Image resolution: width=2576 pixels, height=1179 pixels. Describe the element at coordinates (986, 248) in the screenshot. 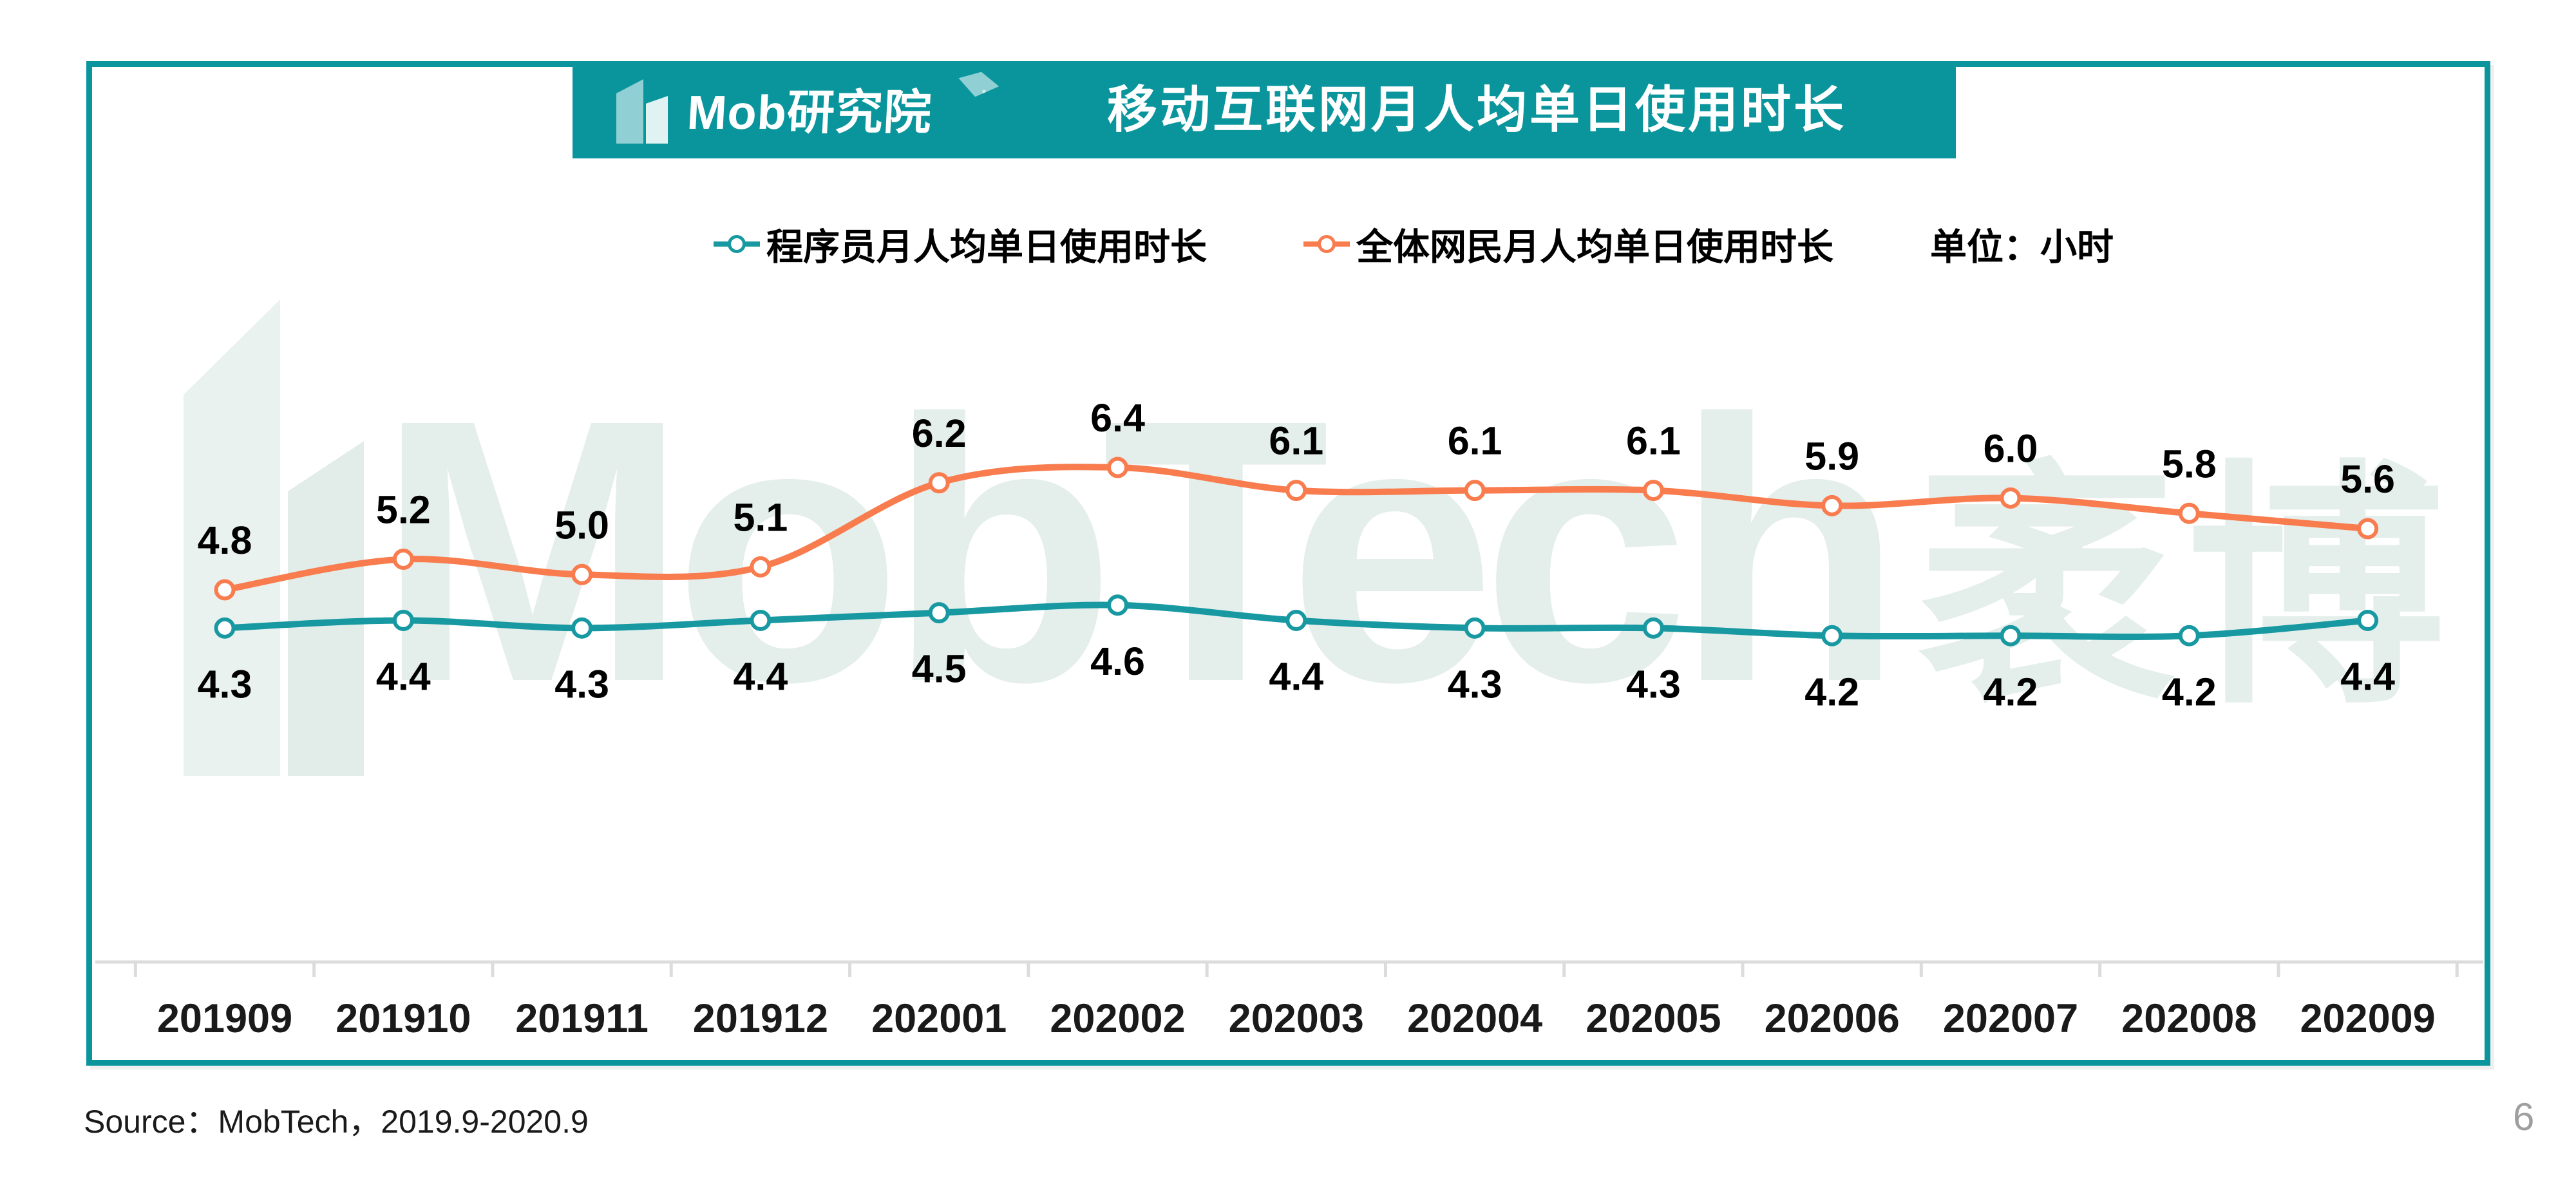

I see `legend-label: 程序员月人均单日使用时长` at that location.